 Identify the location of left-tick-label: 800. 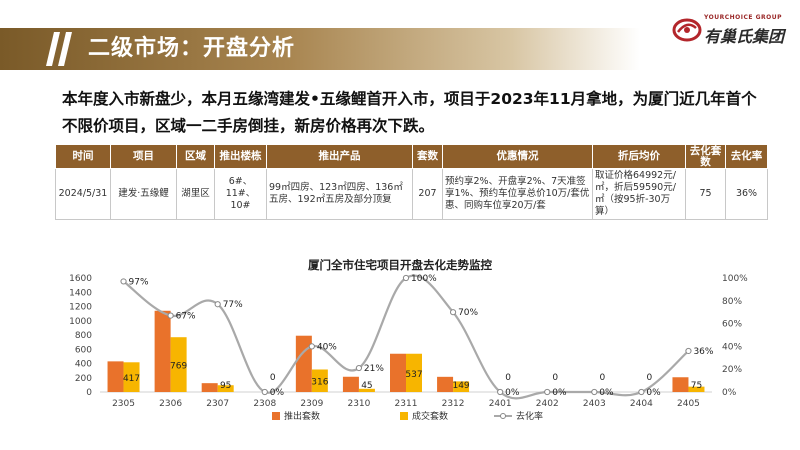
(83, 336).